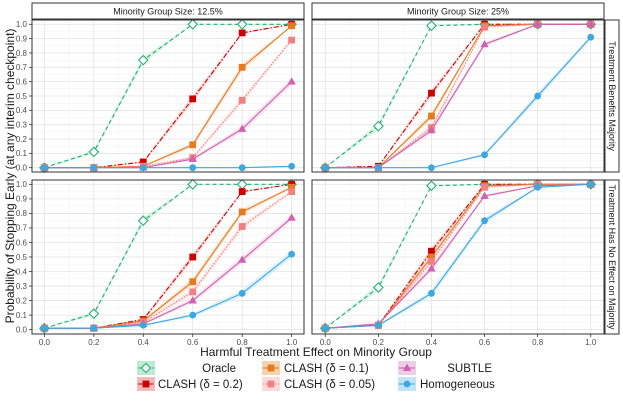 This screenshot has height=407, width=623. I want to click on line-oracle, so click(168, 256).